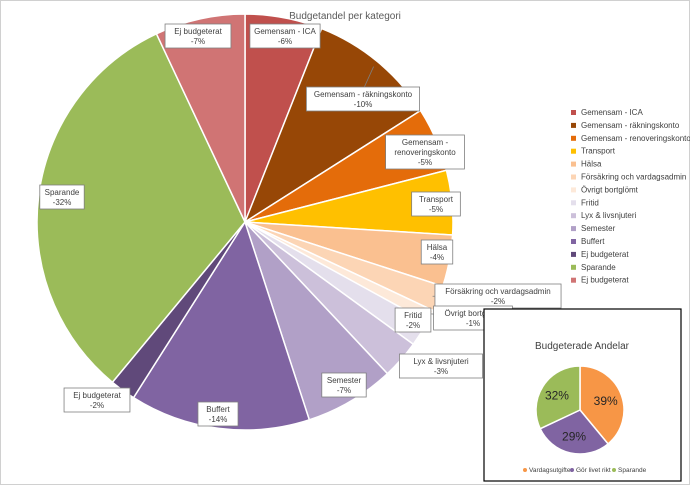 The image size is (690, 485). I want to click on main-legend-label-11: Ej budgeterat, so click(605, 254).